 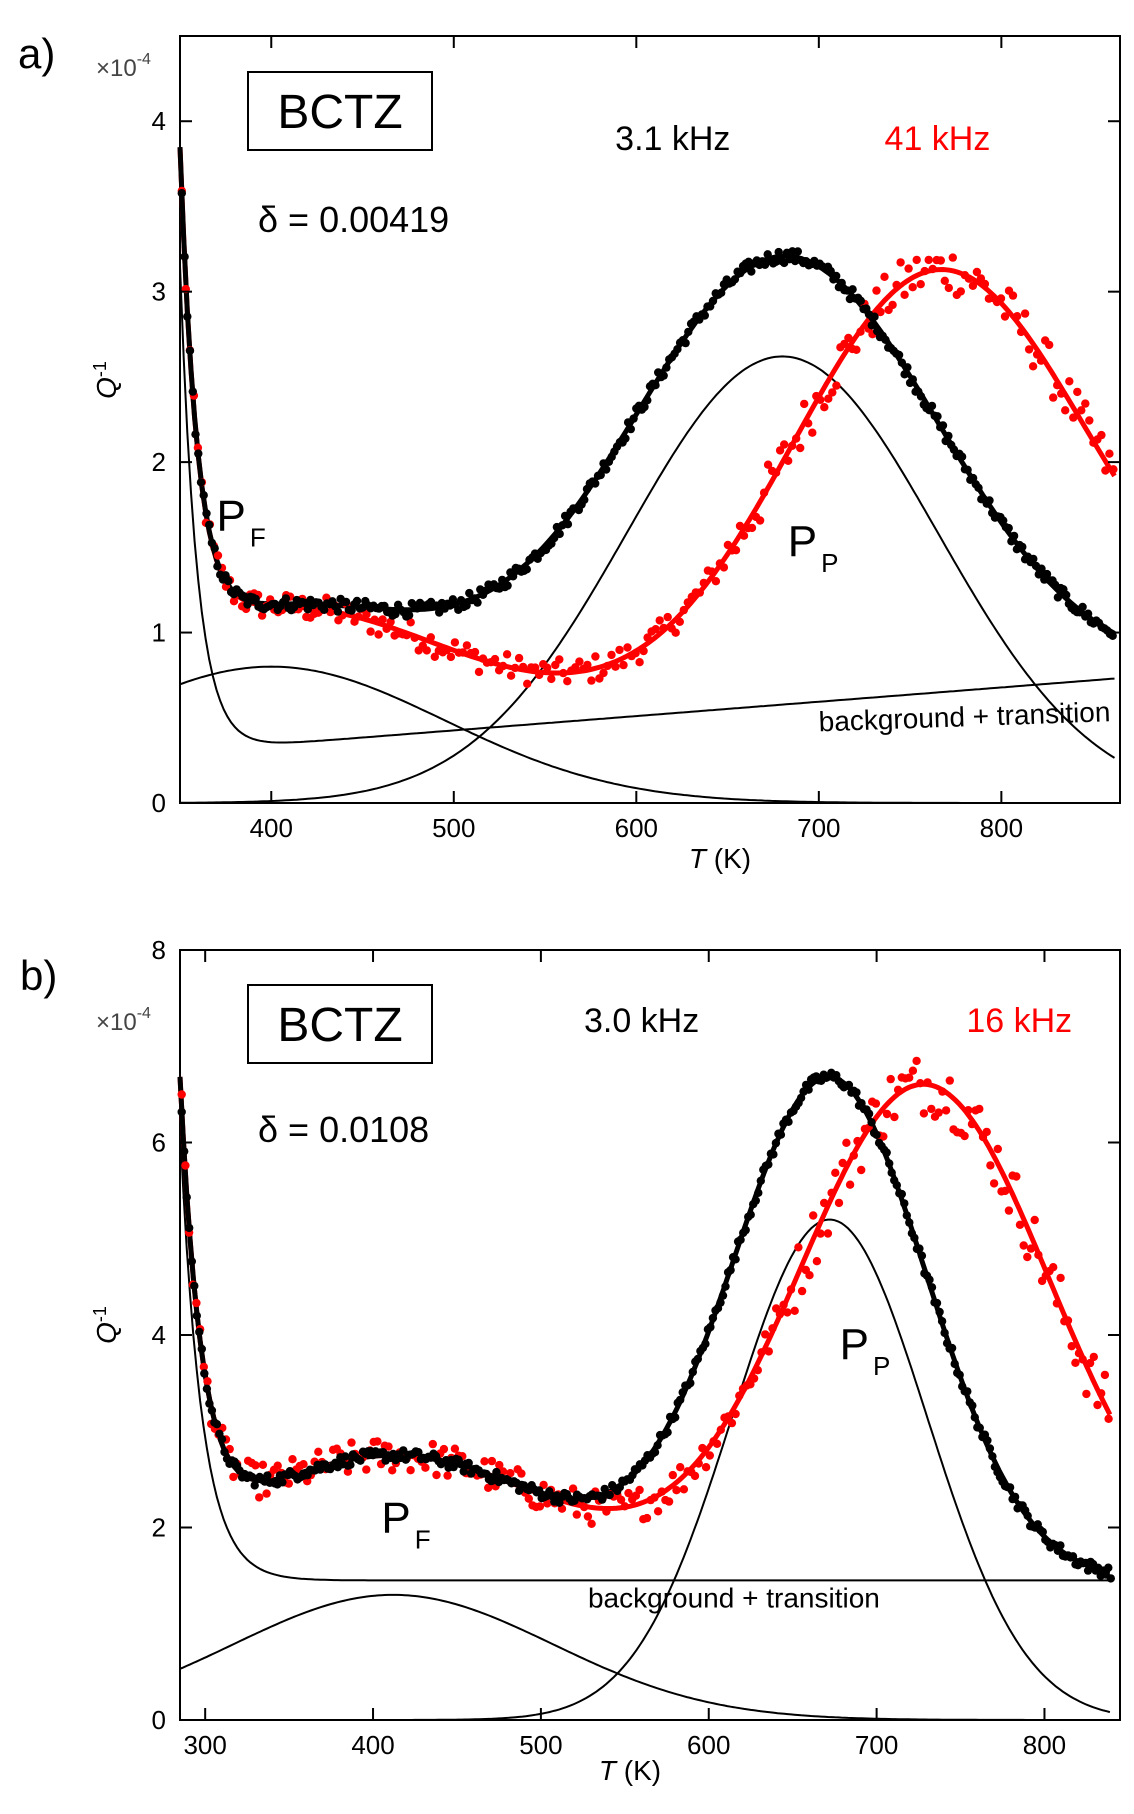 I want to click on x-tick-label: 600, so click(x=708, y=1745).